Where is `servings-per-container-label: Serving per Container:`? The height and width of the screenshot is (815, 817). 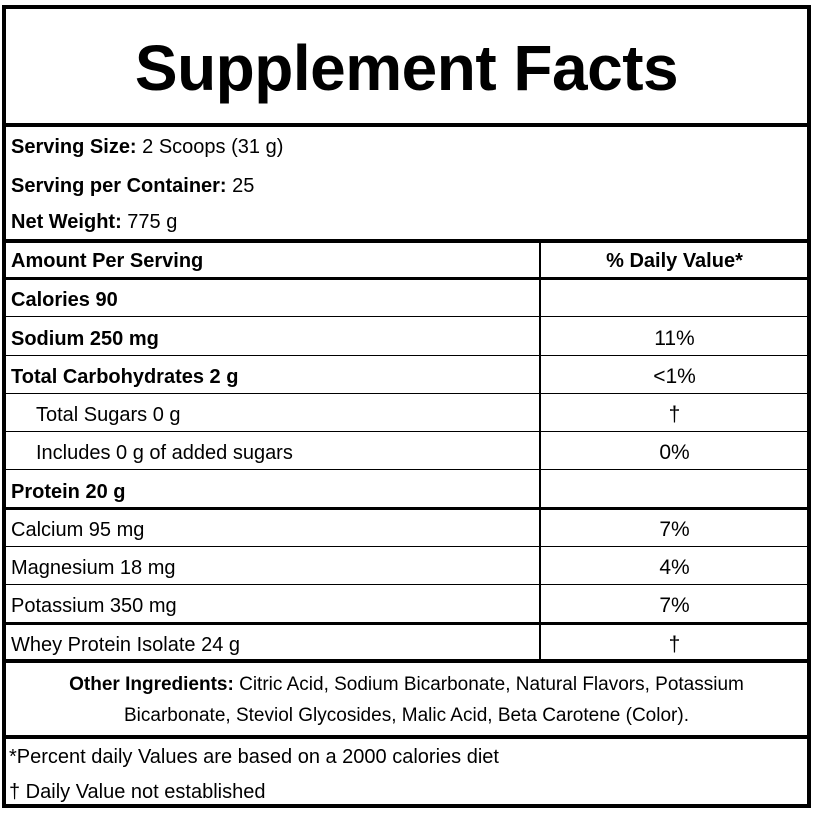 servings-per-container-label: Serving per Container: is located at coordinates (119, 186).